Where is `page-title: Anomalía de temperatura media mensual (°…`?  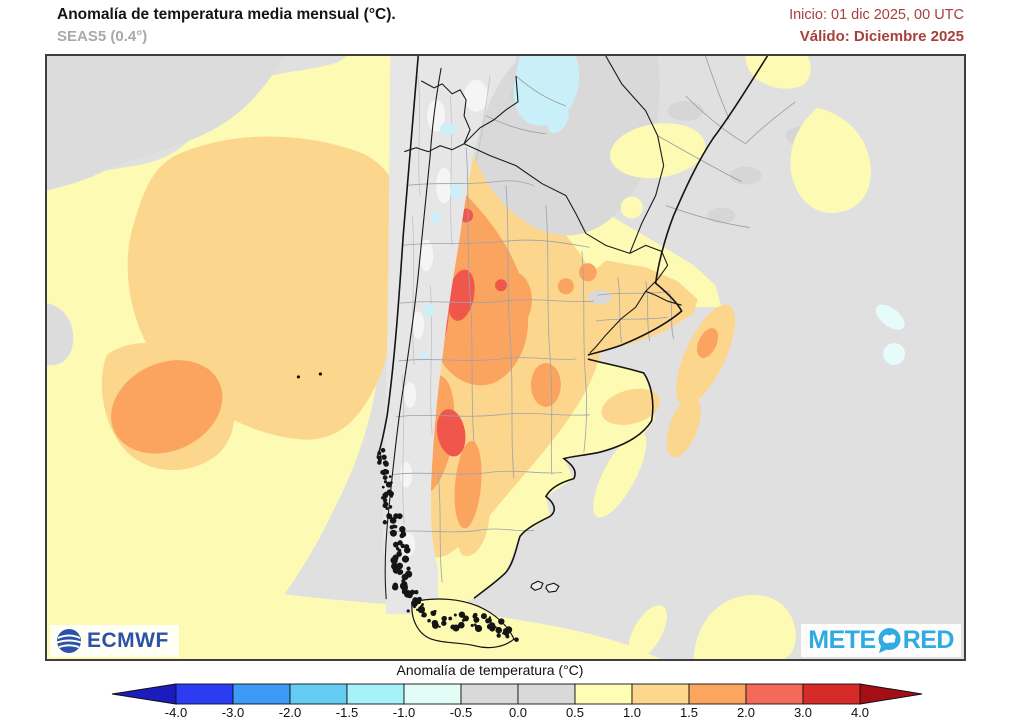
page-title: Anomalía de temperatura media mensual (°… is located at coordinates (226, 14).